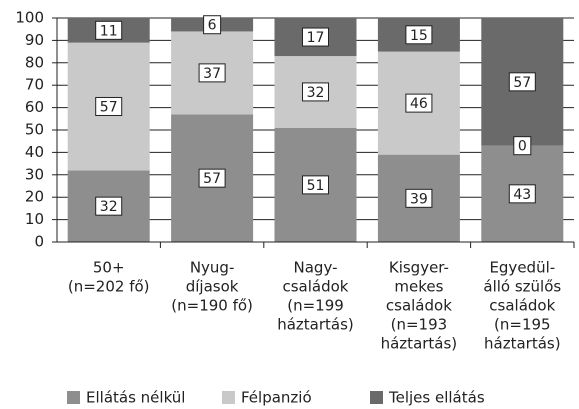  Describe the element at coordinates (212, 306) in the screenshot. I see `x-tick-label: (n=190 fő)` at that location.